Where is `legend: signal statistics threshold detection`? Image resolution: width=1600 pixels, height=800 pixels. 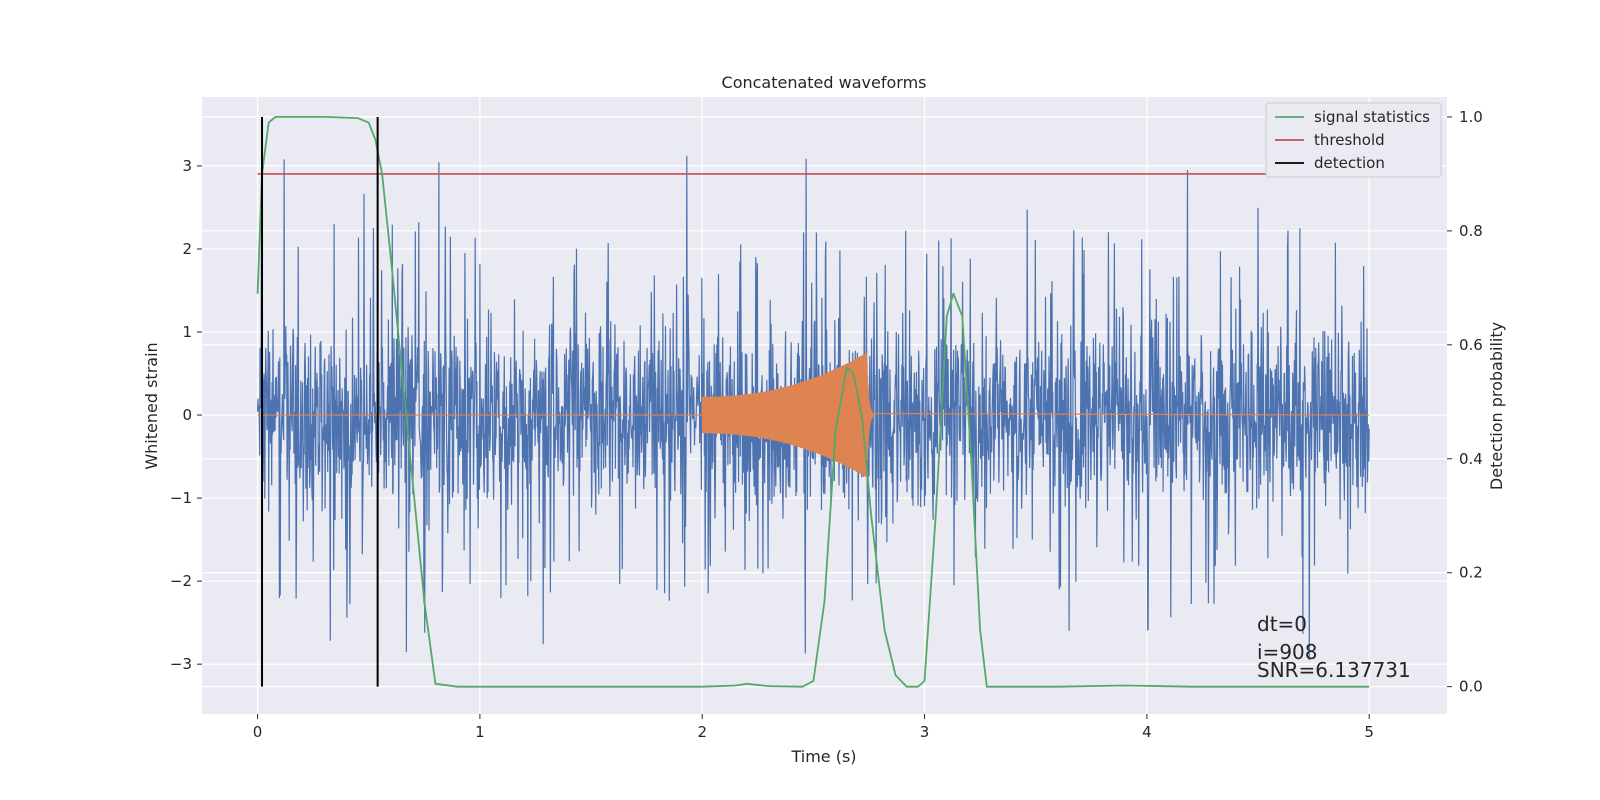 legend: signal statistics threshold detection is located at coordinates (1353, 140).